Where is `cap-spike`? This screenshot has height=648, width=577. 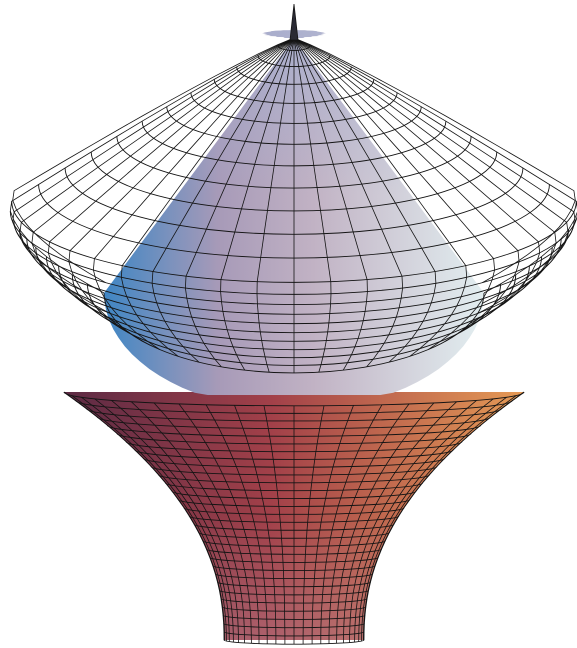
cap-spike is located at coordinates (294, 22).